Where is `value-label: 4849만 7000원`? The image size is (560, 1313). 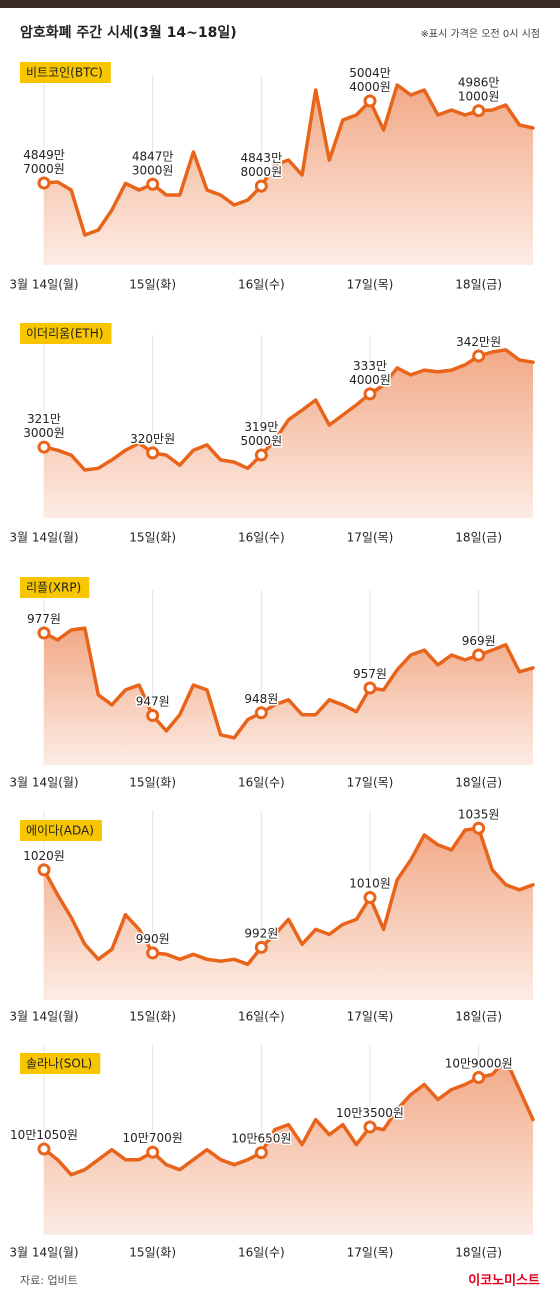 value-label: 4849만 7000원 is located at coordinates (44, 162).